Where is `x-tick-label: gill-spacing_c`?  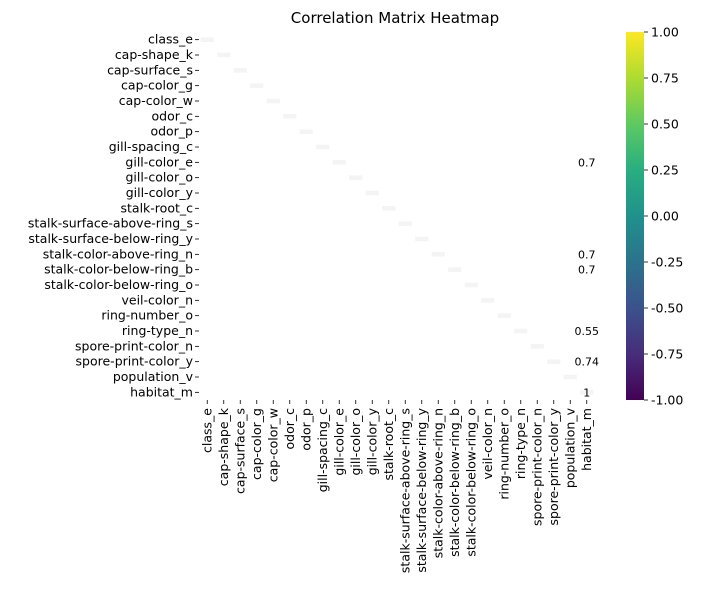
x-tick-label: gill-spacing_c is located at coordinates (322, 450).